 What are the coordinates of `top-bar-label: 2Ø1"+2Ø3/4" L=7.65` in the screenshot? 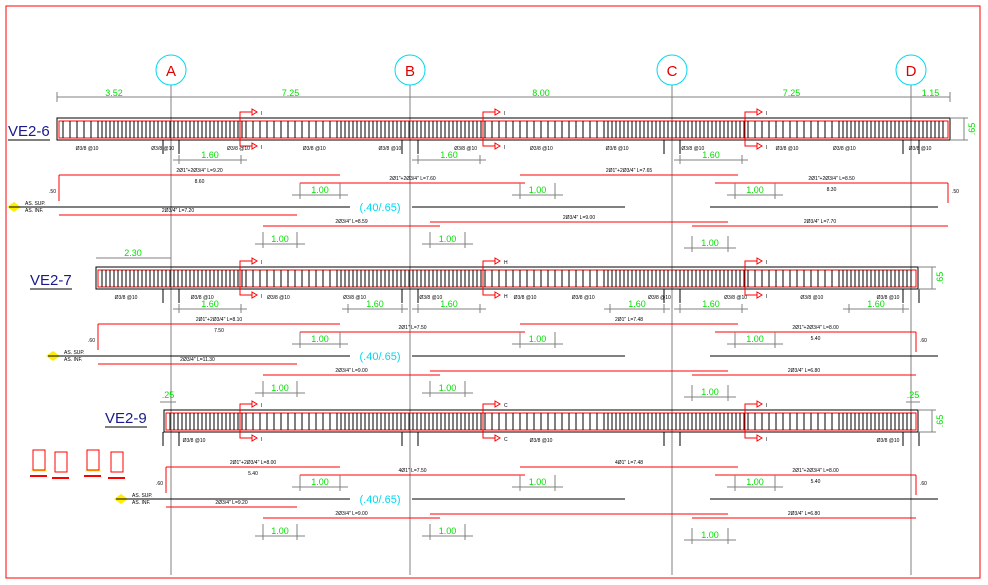 It's located at (629, 171).